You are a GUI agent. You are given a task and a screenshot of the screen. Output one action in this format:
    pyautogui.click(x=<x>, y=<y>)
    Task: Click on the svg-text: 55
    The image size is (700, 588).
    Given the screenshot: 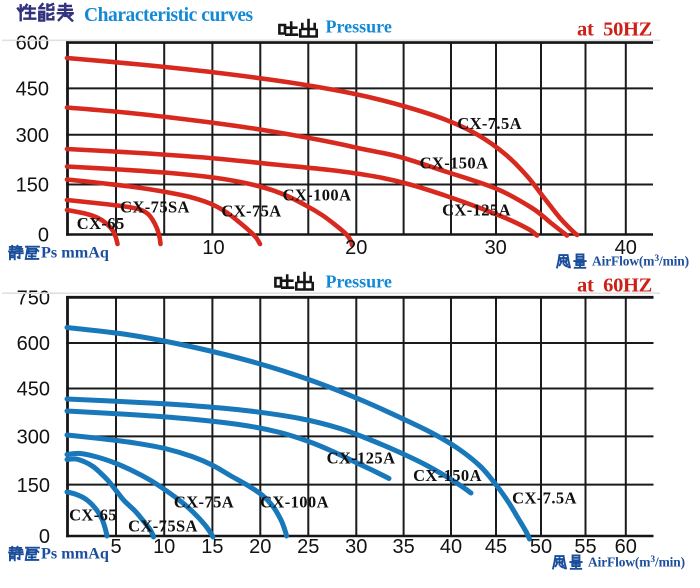 What is the action you would take?
    pyautogui.click(x=585, y=547)
    